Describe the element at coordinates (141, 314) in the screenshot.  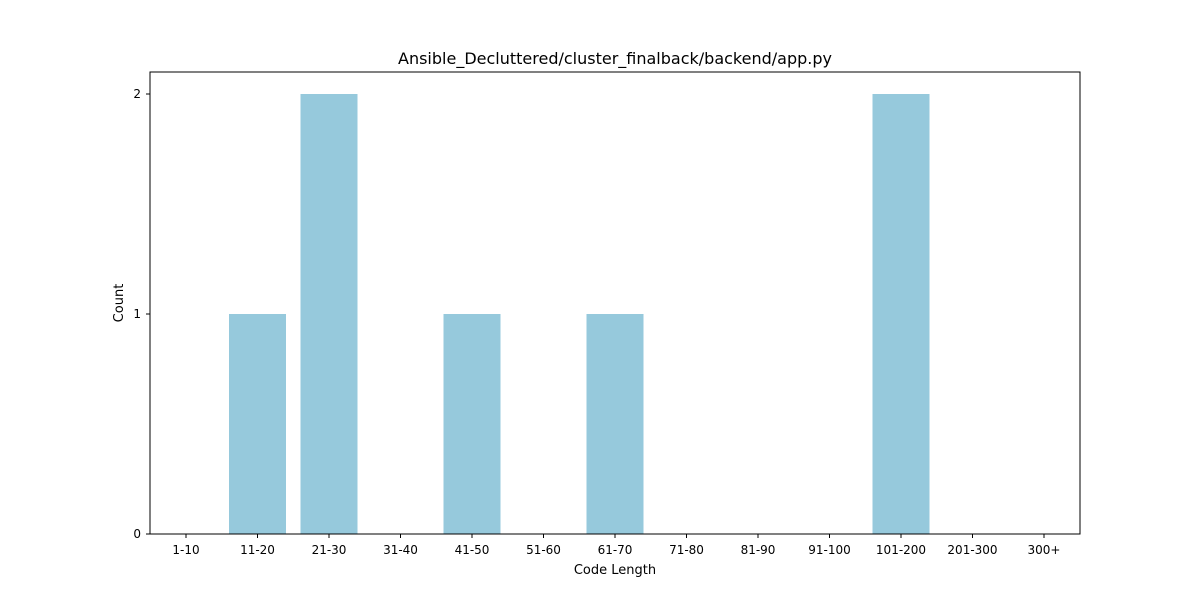
I see `y-axis-ticks: 0 1 2` at that location.